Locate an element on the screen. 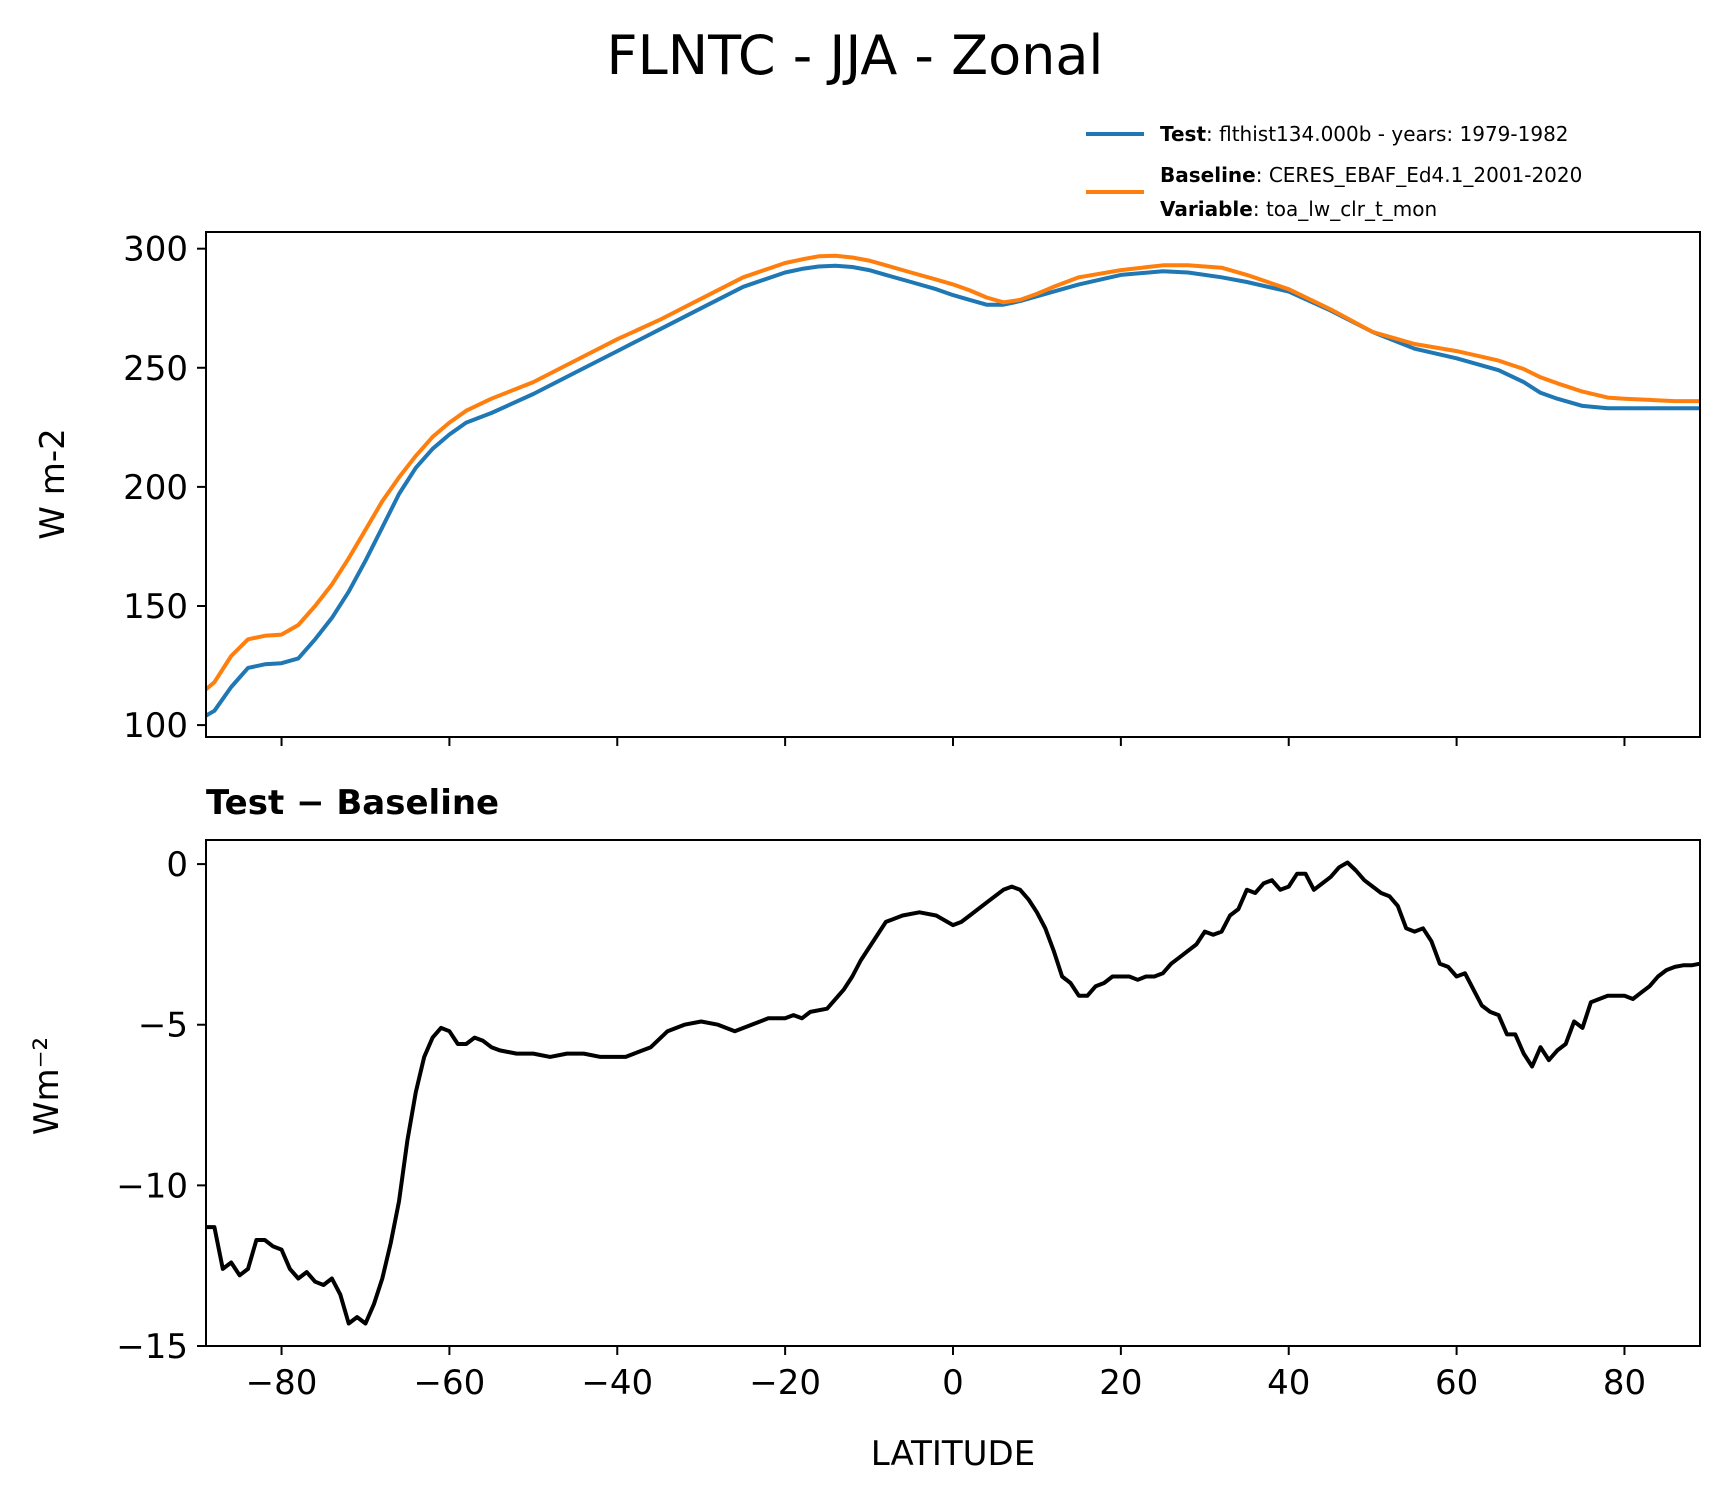  top-y-tick-label: 300 is located at coordinates (155, 250).